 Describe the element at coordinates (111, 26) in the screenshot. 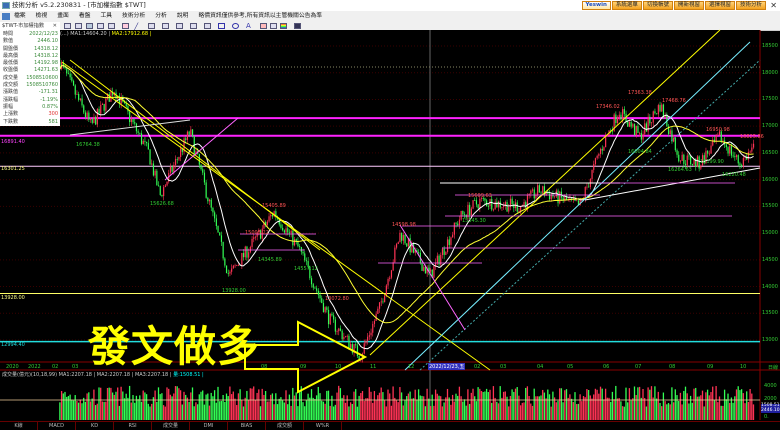

I see `window-icon` at that location.